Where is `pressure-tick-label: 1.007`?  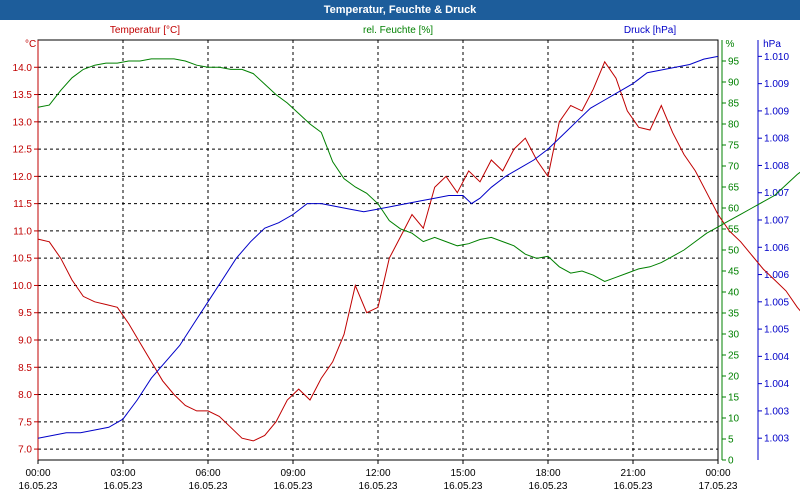 pressure-tick-label: 1.007 is located at coordinates (776, 221).